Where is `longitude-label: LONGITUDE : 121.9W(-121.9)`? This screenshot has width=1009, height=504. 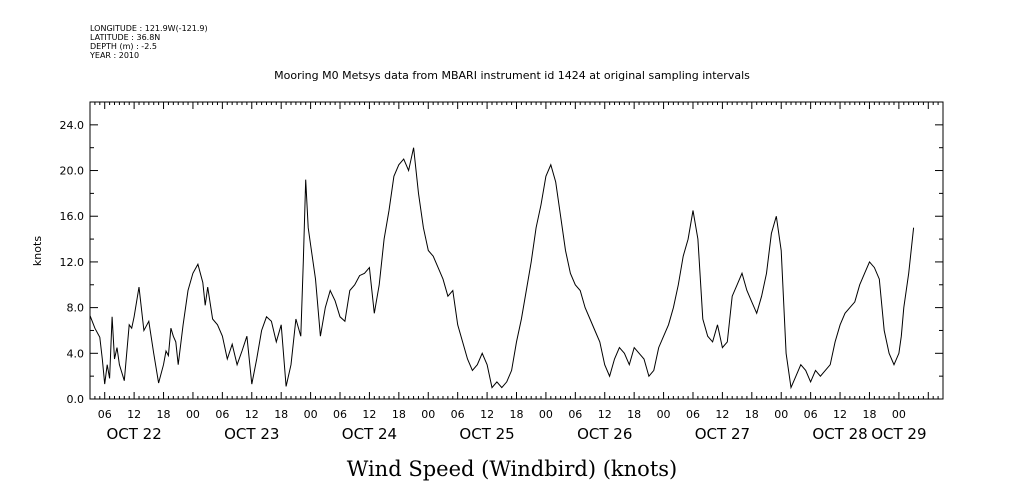
longitude-label: LONGITUDE : 121.9W(-121.9) is located at coordinates (149, 28).